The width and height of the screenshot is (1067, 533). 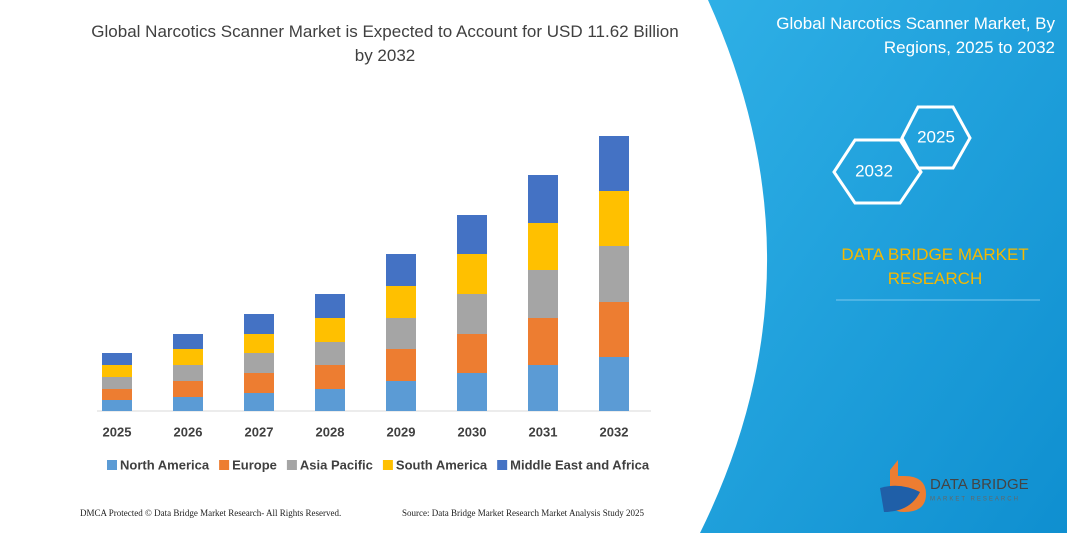 I want to click on x-tick-label: 2029, so click(x=401, y=431).